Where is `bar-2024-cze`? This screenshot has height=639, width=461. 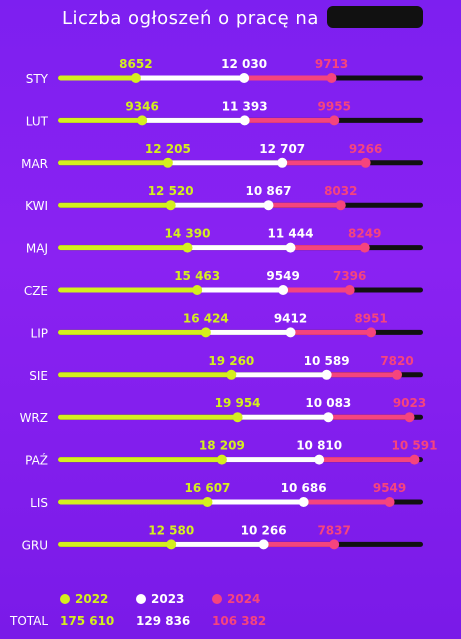
bar-2024-cze is located at coordinates (316, 290).